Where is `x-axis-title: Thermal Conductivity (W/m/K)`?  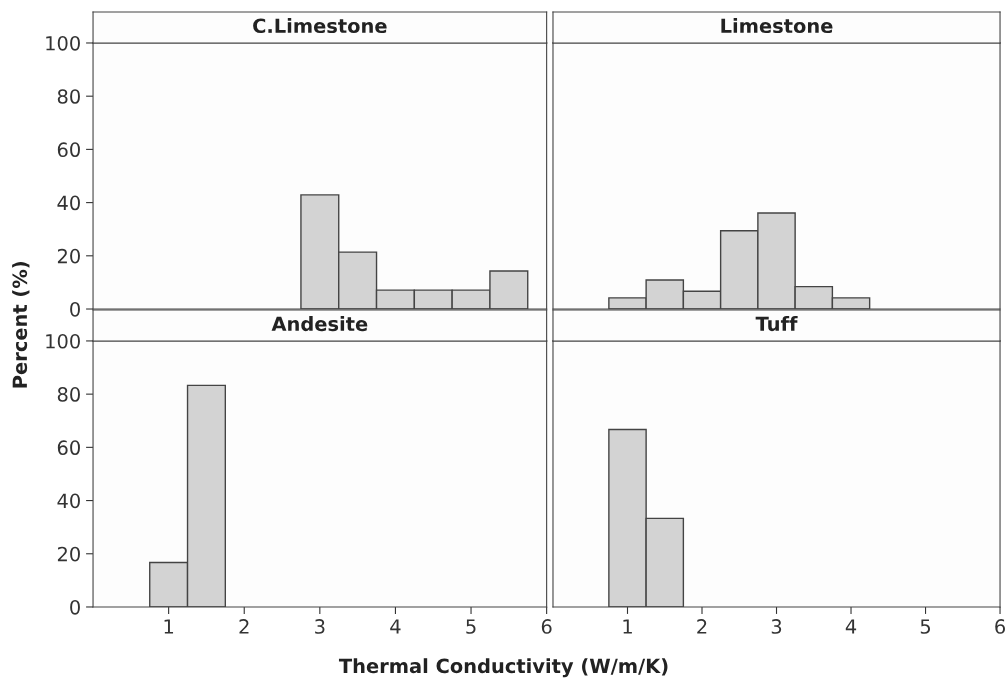 x-axis-title: Thermal Conductivity (W/m/K) is located at coordinates (503, 668).